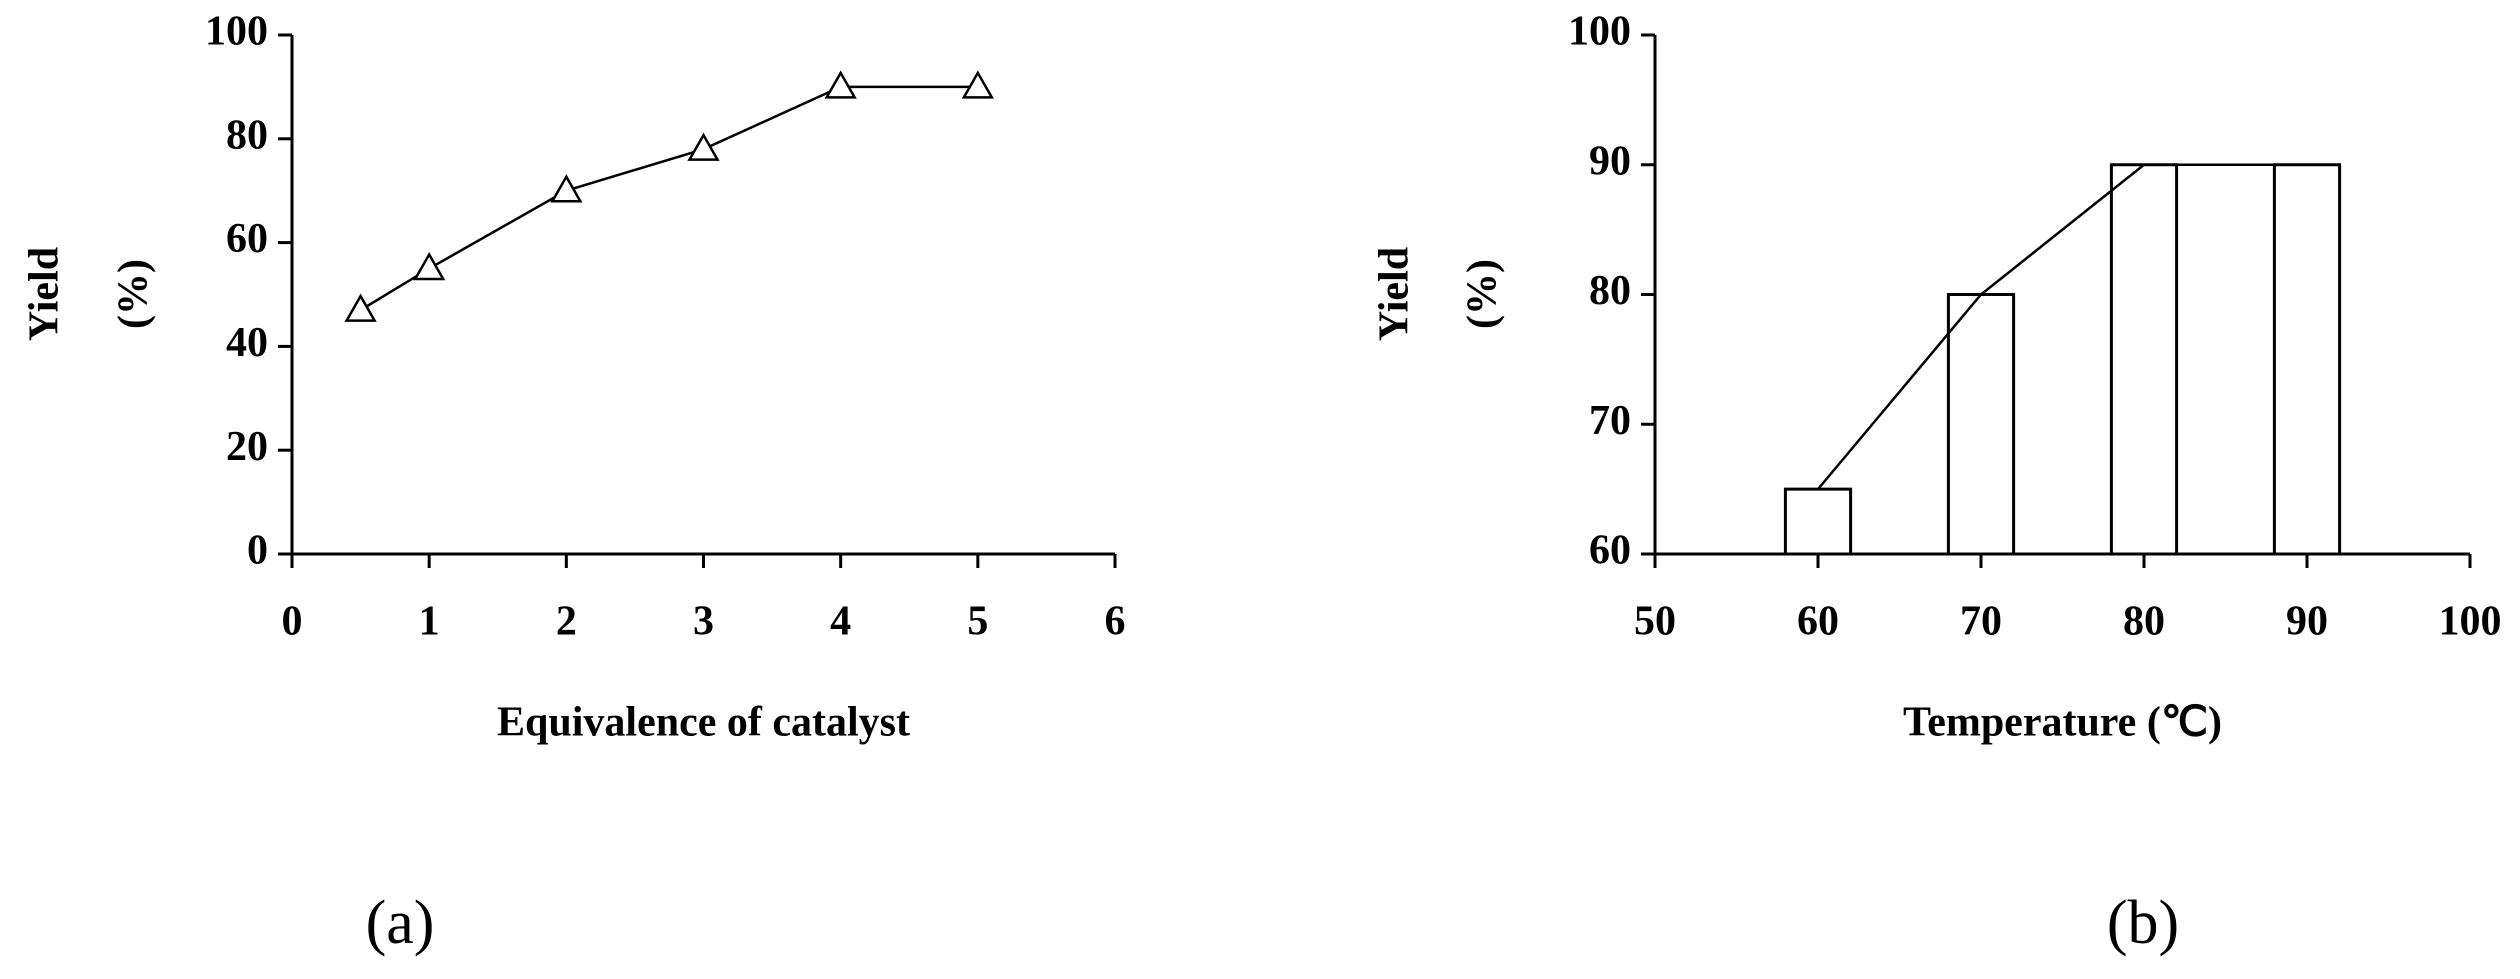 This screenshot has height=979, width=2520. Describe the element at coordinates (1115, 622) in the screenshot. I see `x-tick-label: 6` at that location.